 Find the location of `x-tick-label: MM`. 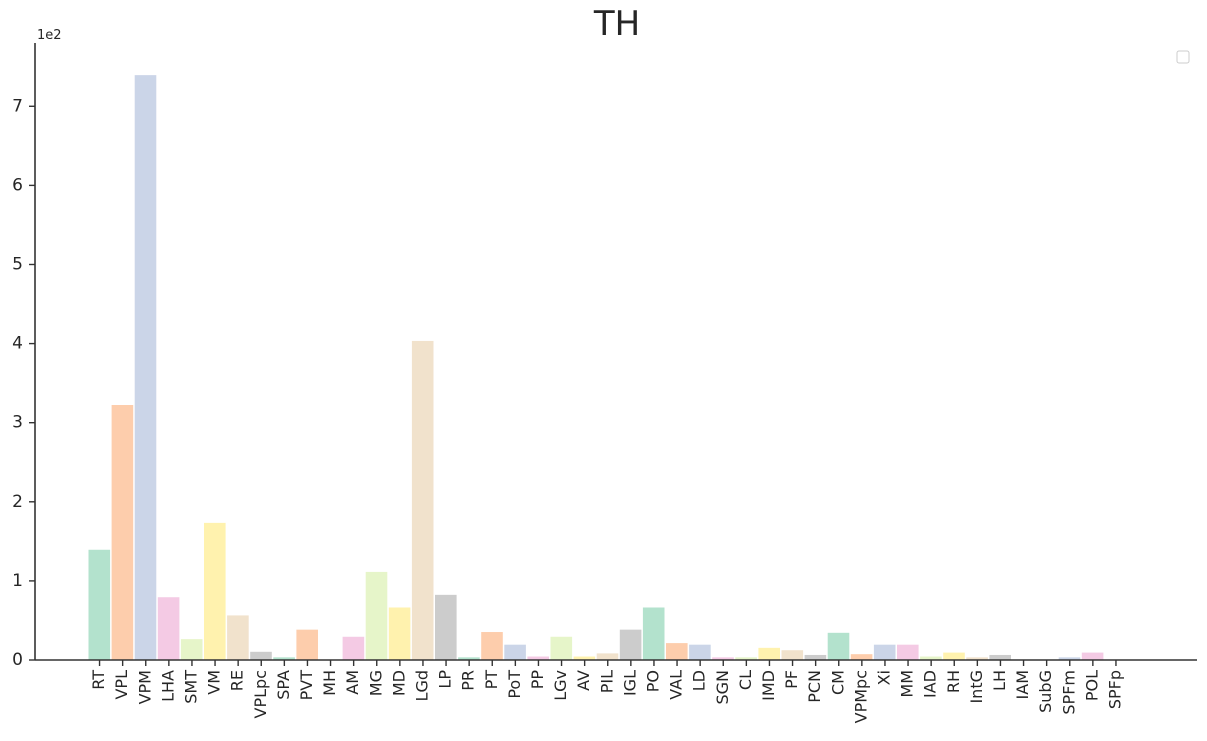

x-tick-label: MM is located at coordinates (907, 684).